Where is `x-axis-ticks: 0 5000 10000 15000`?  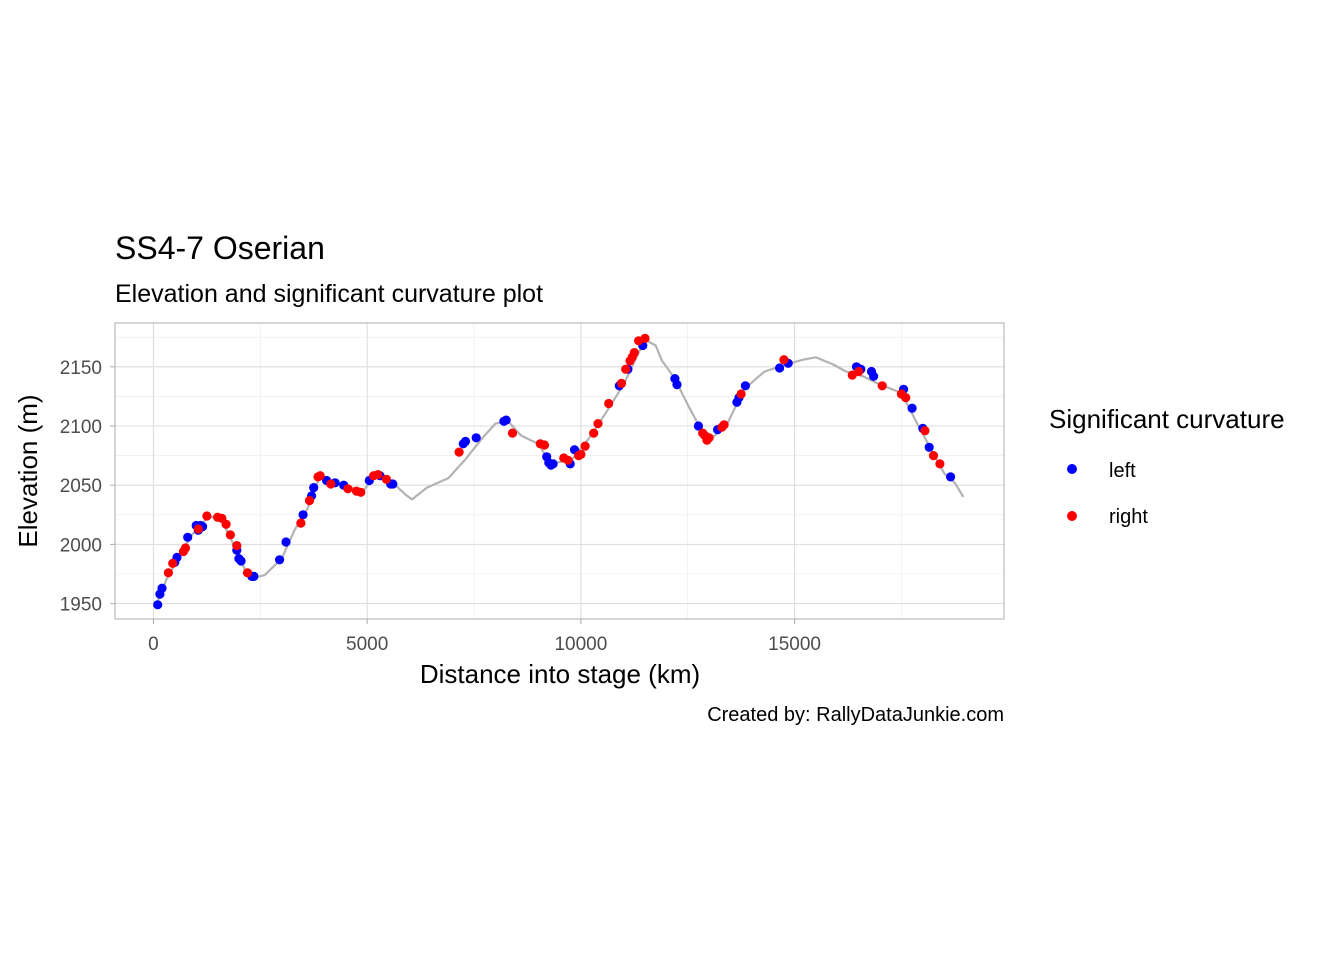 x-axis-ticks: 0 5000 10000 15000 is located at coordinates (484, 637).